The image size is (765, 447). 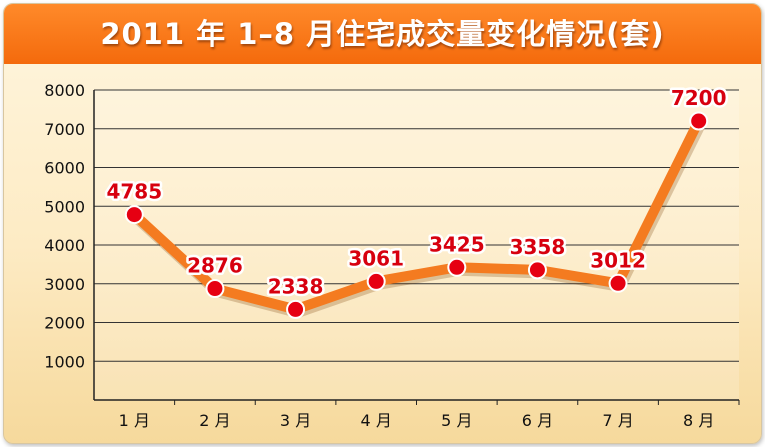 I want to click on y-tick-label: 1000, so click(x=64, y=361).